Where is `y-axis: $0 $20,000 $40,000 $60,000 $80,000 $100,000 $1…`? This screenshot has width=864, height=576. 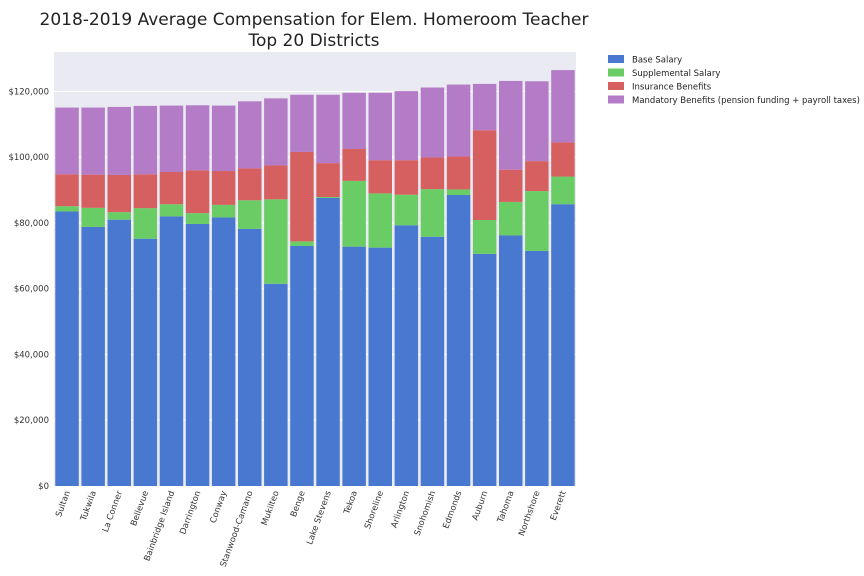
y-axis: $0 $20,000 $40,000 $60,000 $80,000 $100,000 $1… is located at coordinates (28, 289).